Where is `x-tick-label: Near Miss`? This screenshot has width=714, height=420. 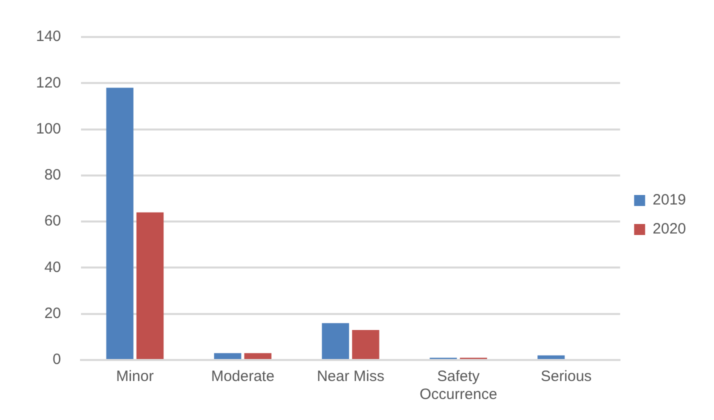 x-tick-label: Near Miss is located at coordinates (350, 377).